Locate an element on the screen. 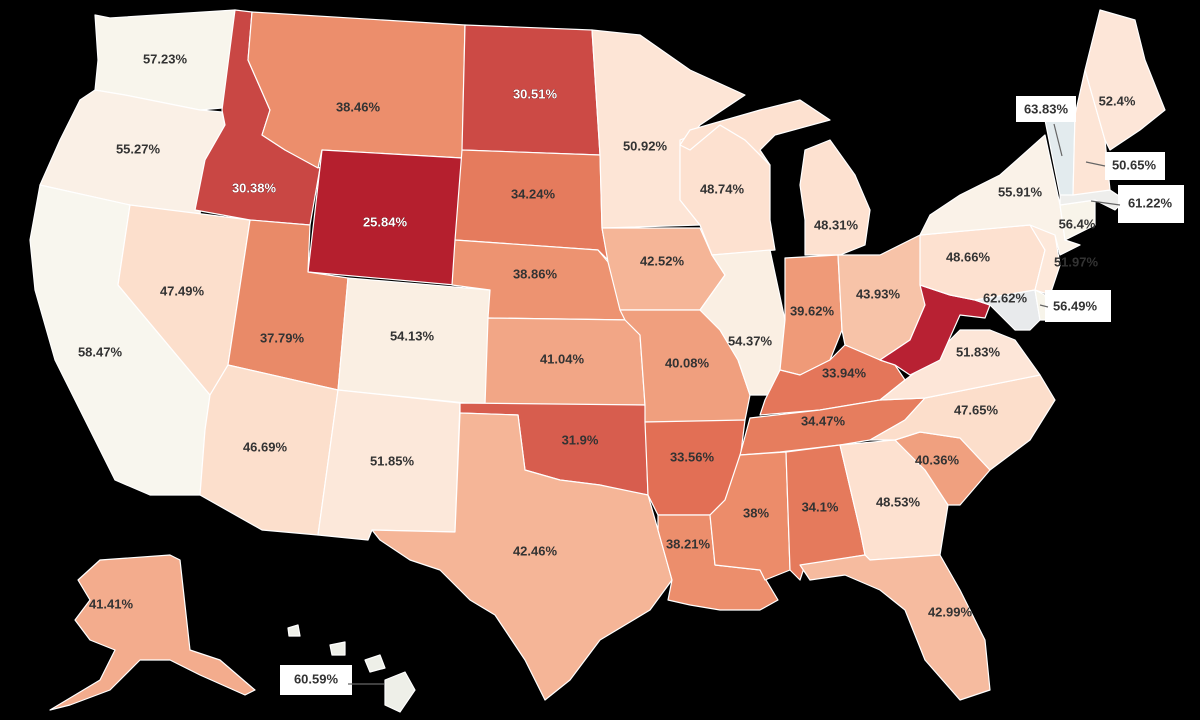 The image size is (1200, 720). label-kentucky: 33.94% is located at coordinates (844, 372).